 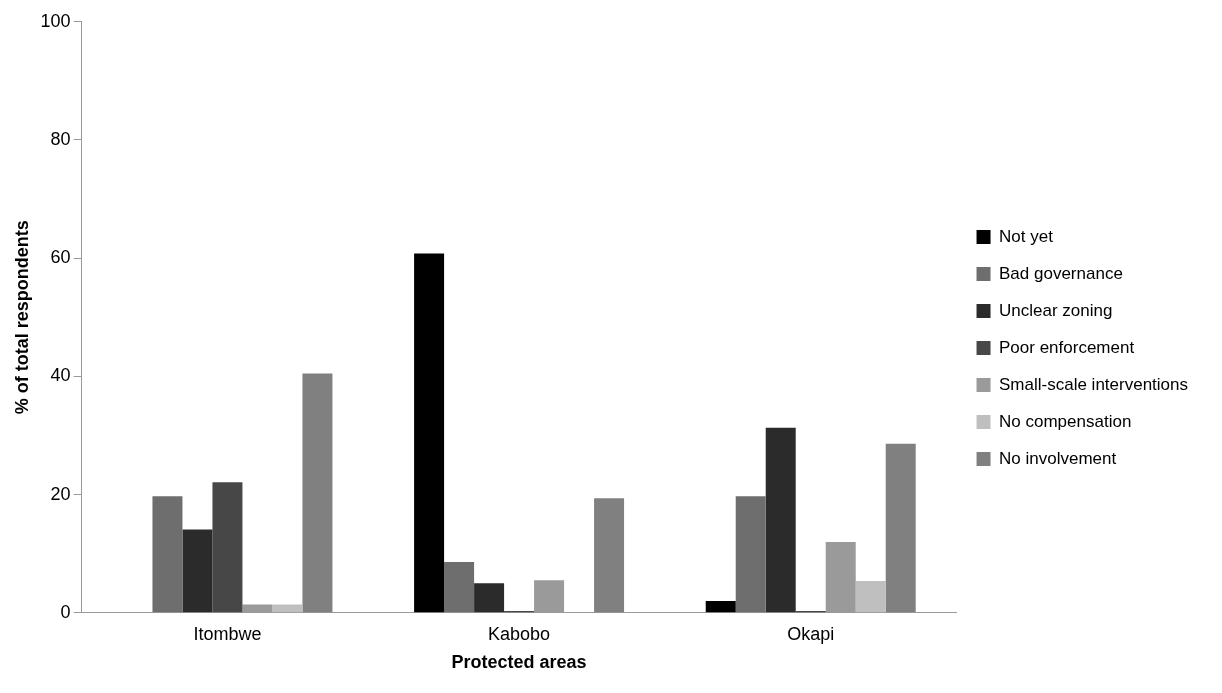 I want to click on legend-label: Poor enforcement, so click(x=1067, y=347).